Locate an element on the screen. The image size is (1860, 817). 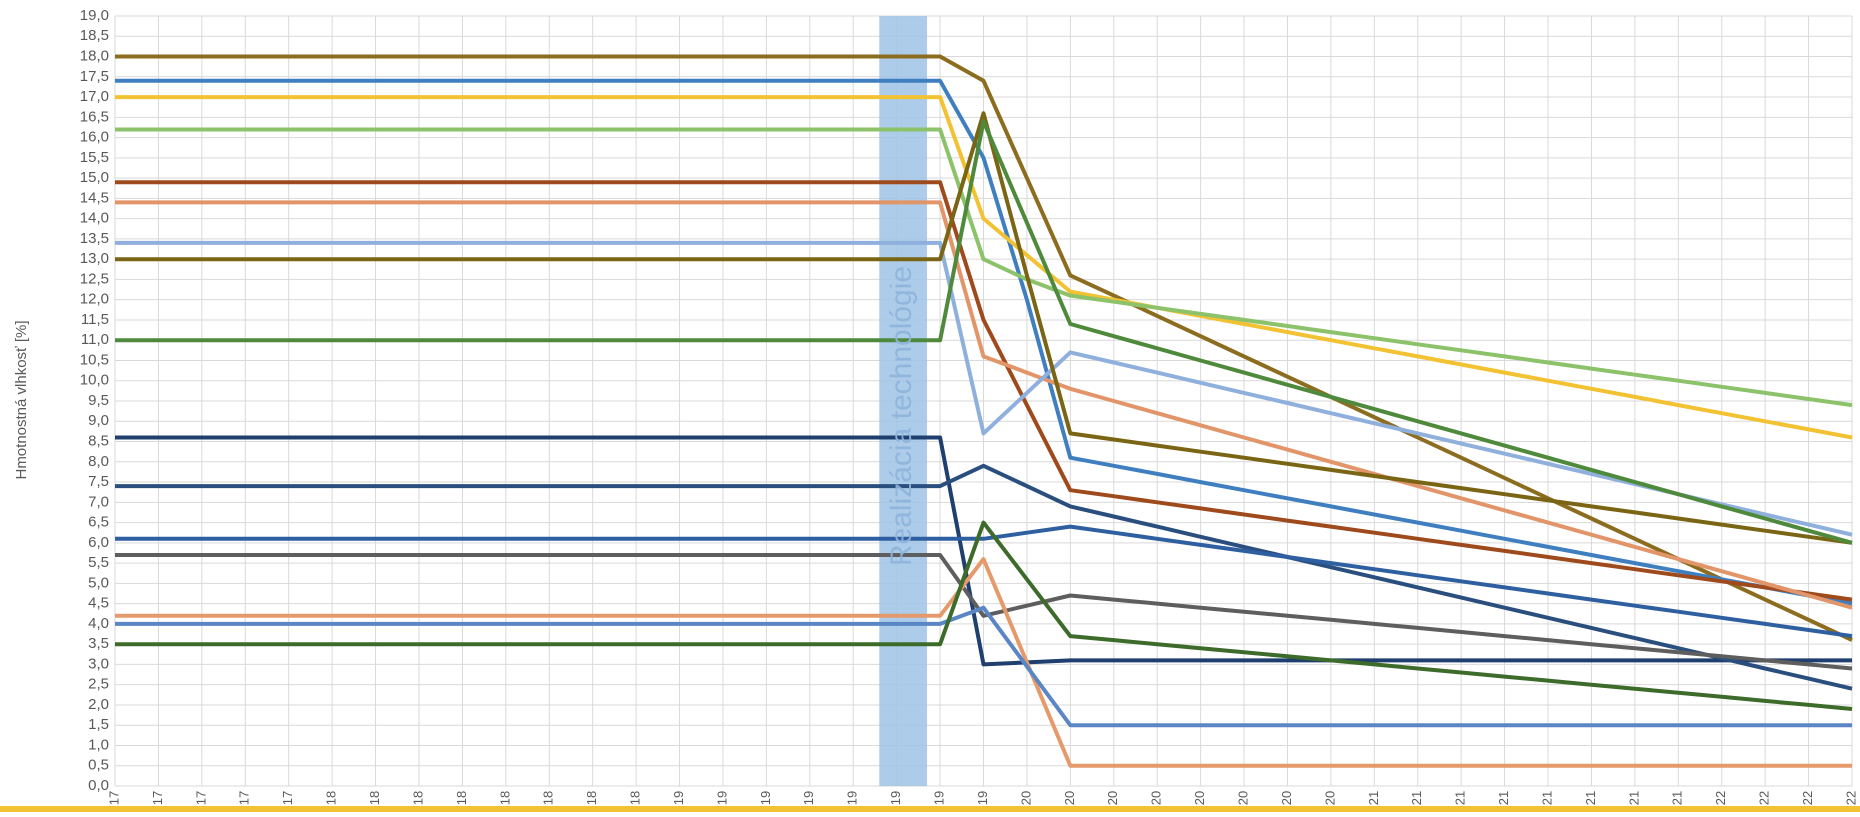
y-tick-label: 14,5 is located at coordinates (94, 197).